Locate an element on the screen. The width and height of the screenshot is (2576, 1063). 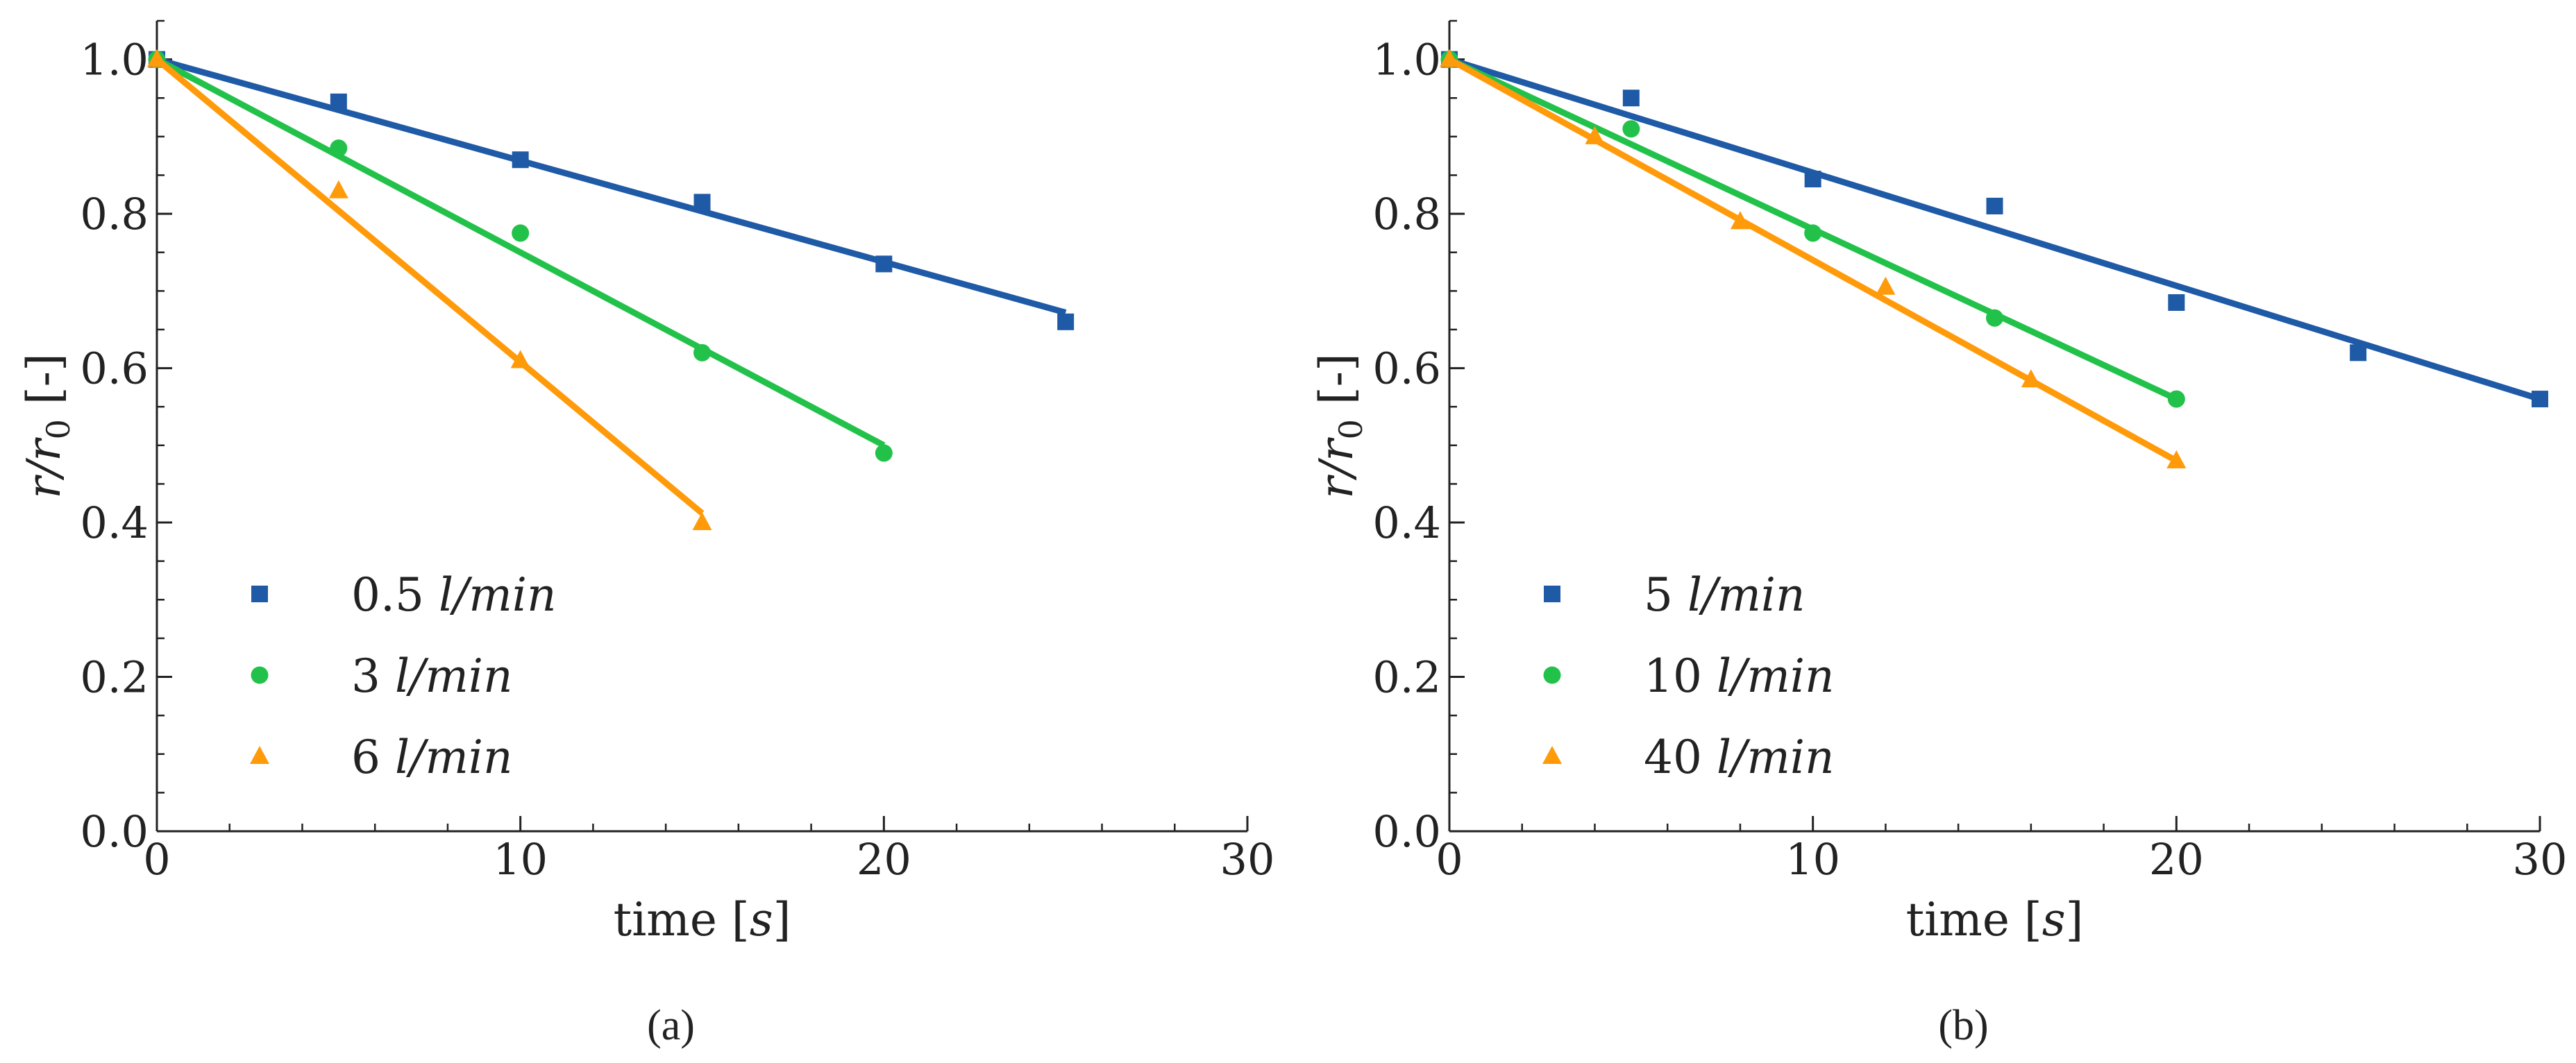
legend-label: 40 l/min is located at coordinates (1739, 758).